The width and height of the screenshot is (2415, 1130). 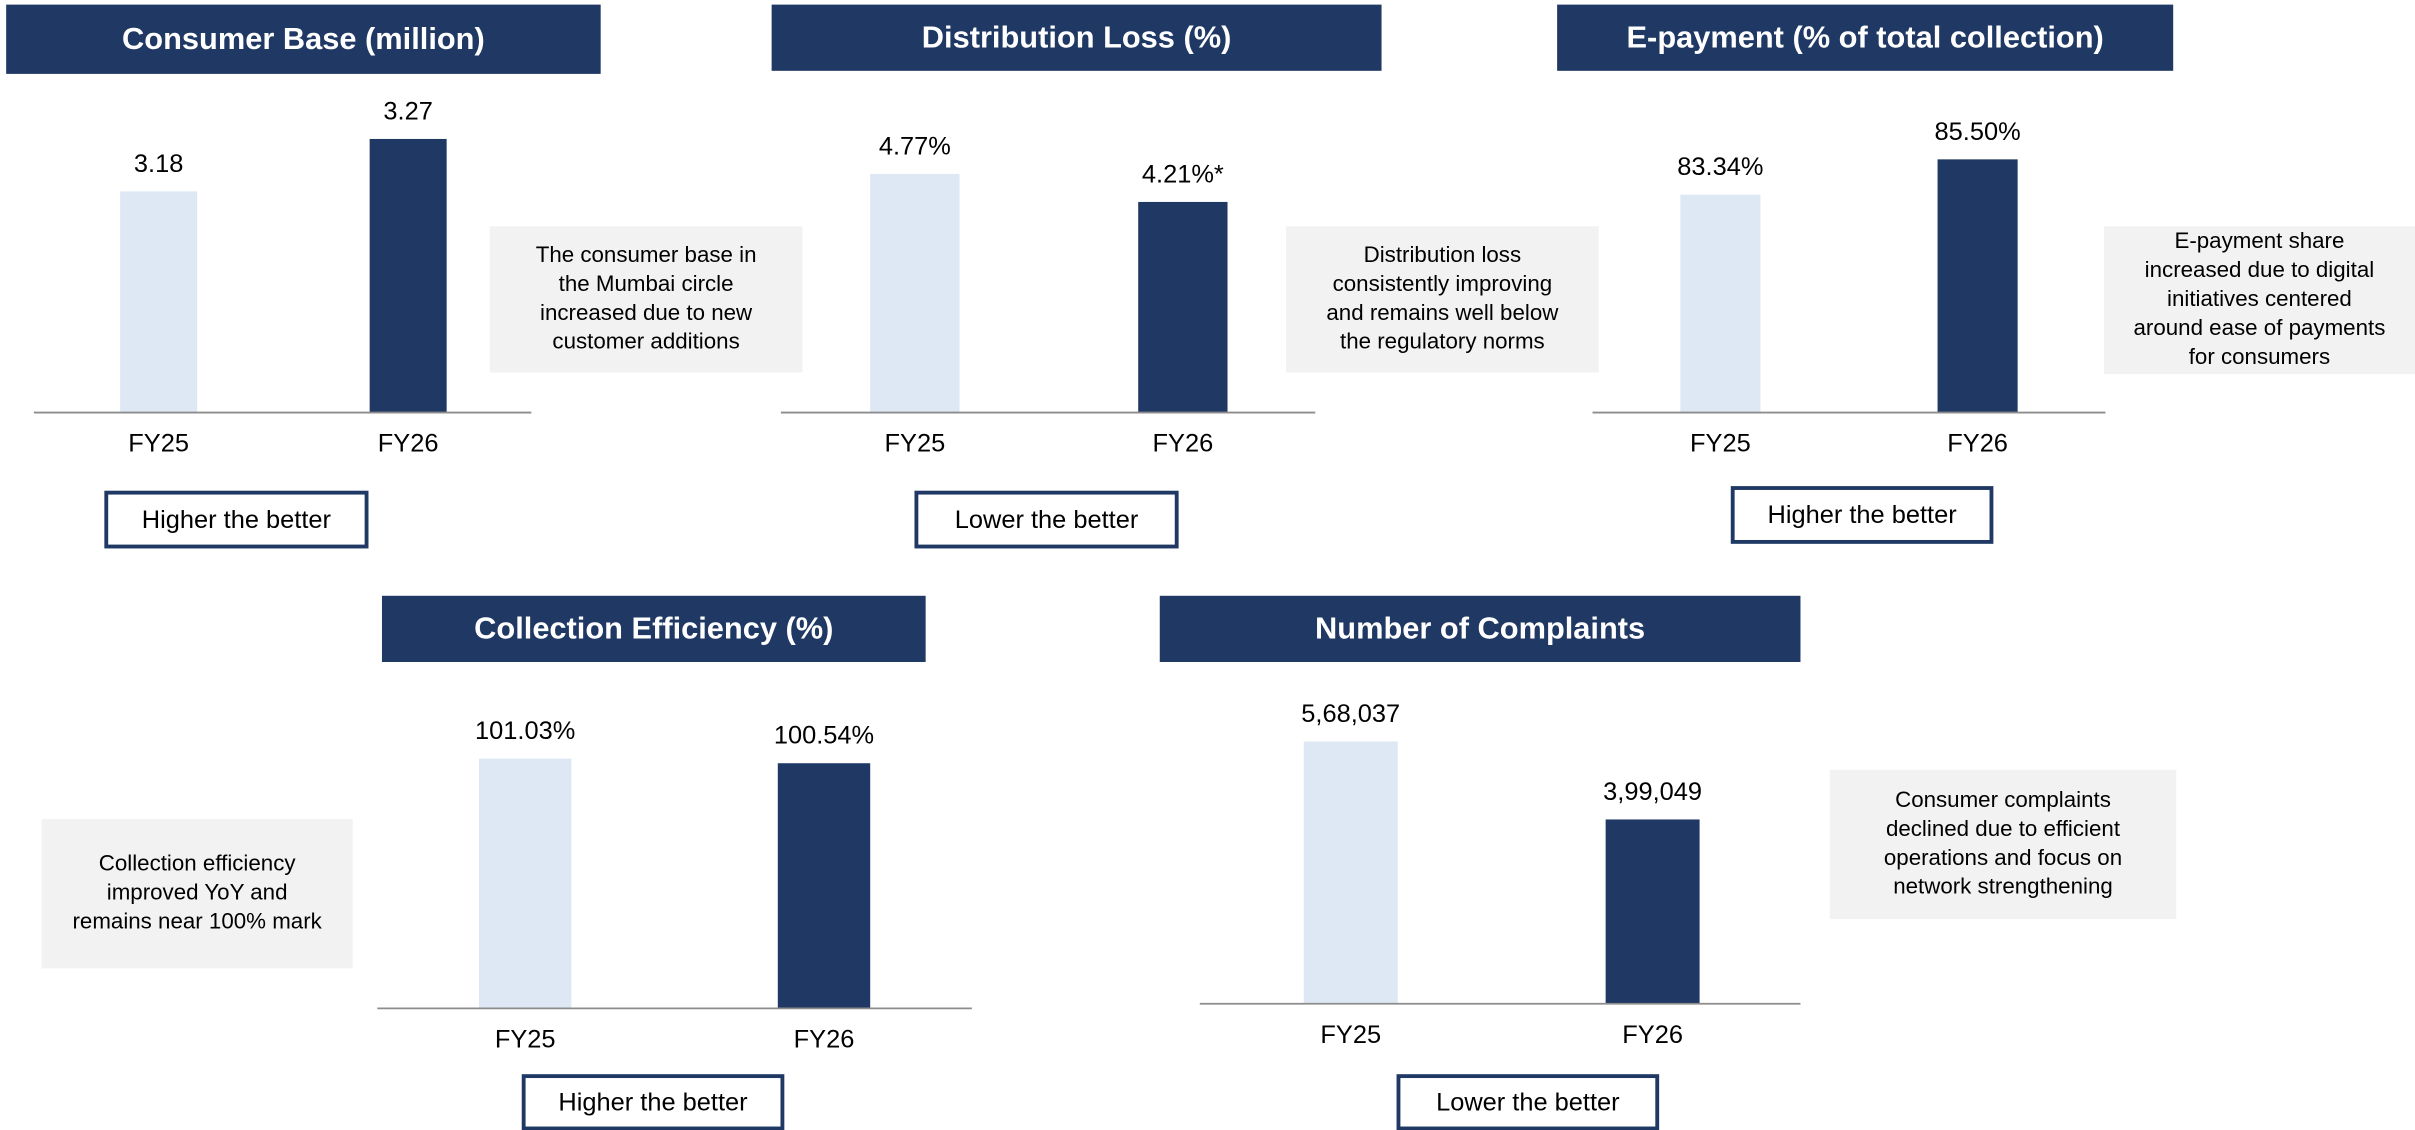 I want to click on annotation-line: Consumer complaints, so click(x=2003, y=799).